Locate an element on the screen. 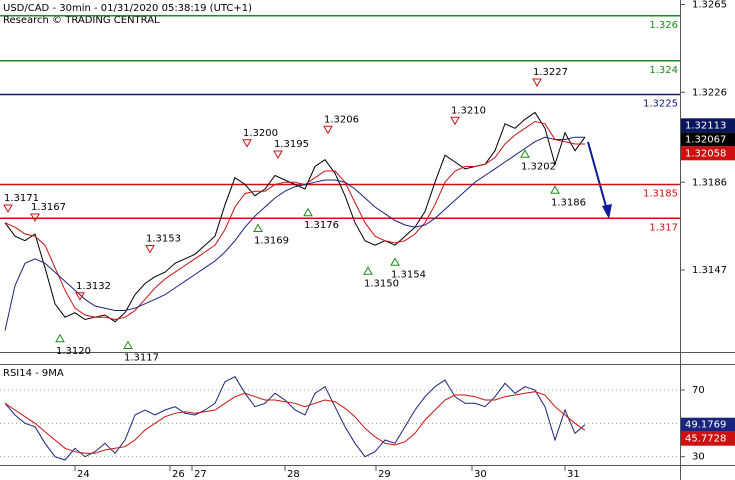 This screenshot has width=735, height=480. x-tick-label: 29 is located at coordinates (384, 474).